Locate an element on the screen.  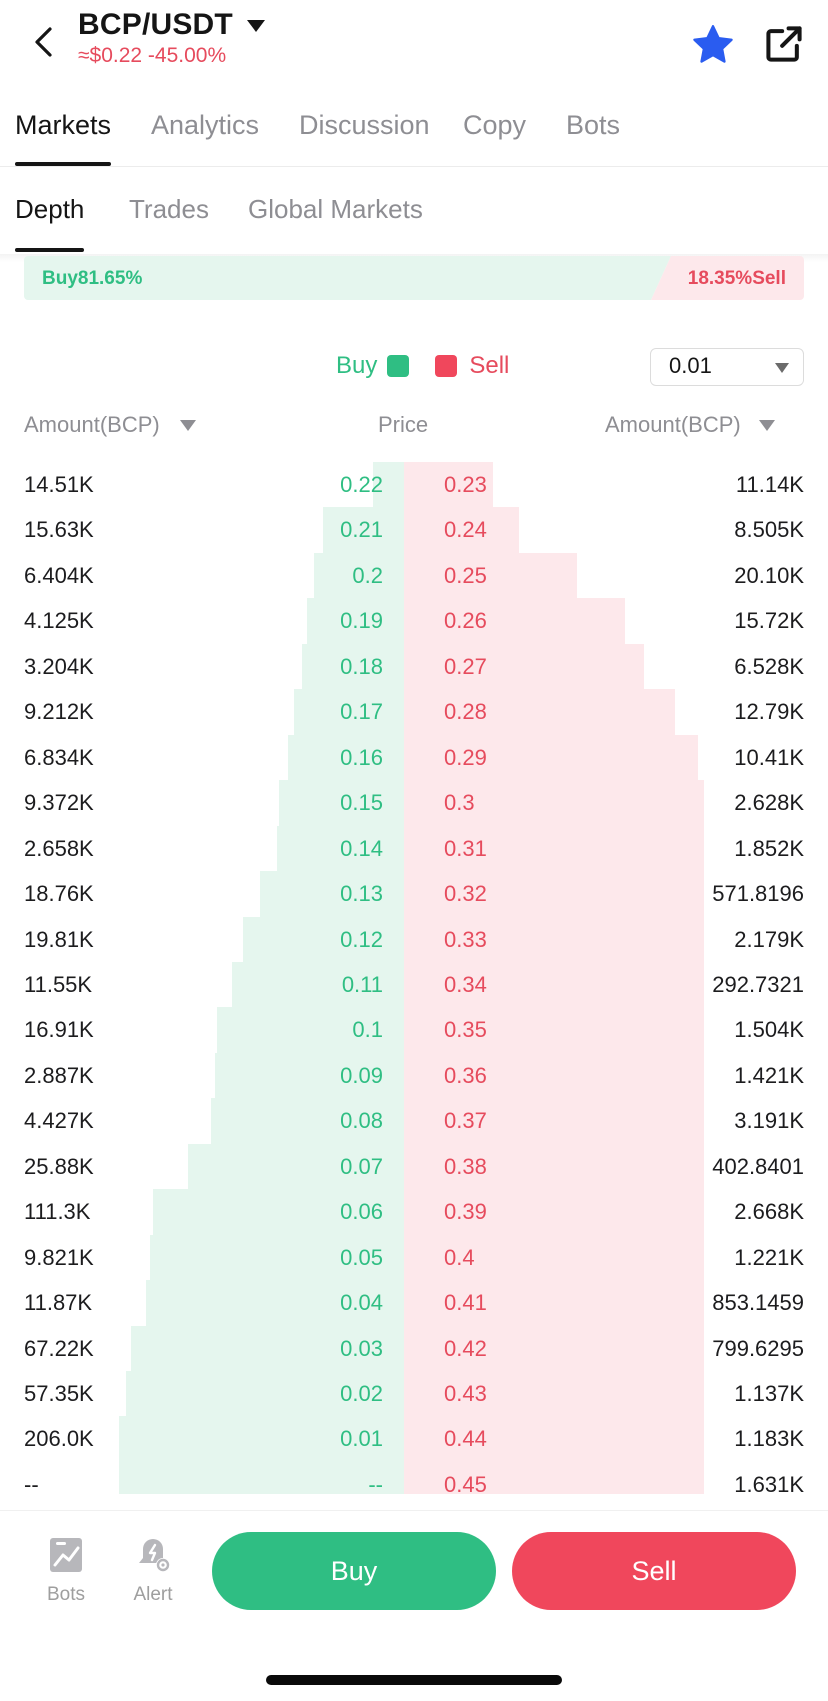
ask-price: 0.29 is located at coordinates (465, 757).